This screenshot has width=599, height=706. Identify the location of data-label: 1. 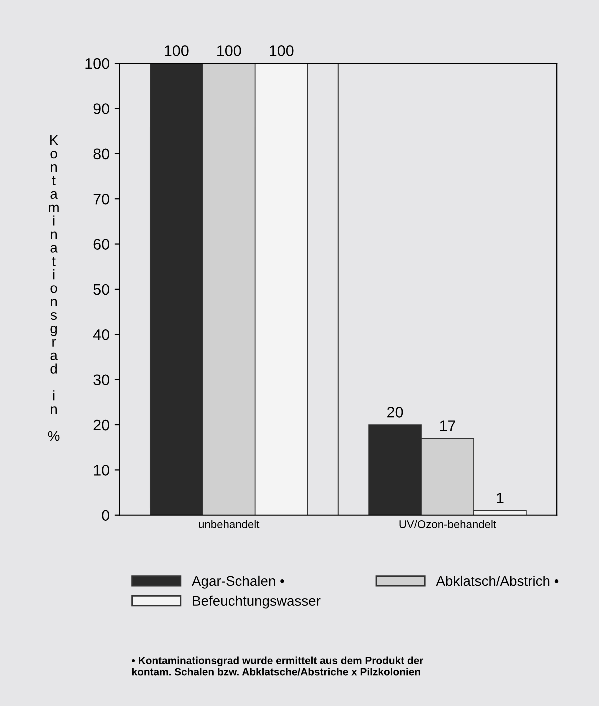
(500, 498).